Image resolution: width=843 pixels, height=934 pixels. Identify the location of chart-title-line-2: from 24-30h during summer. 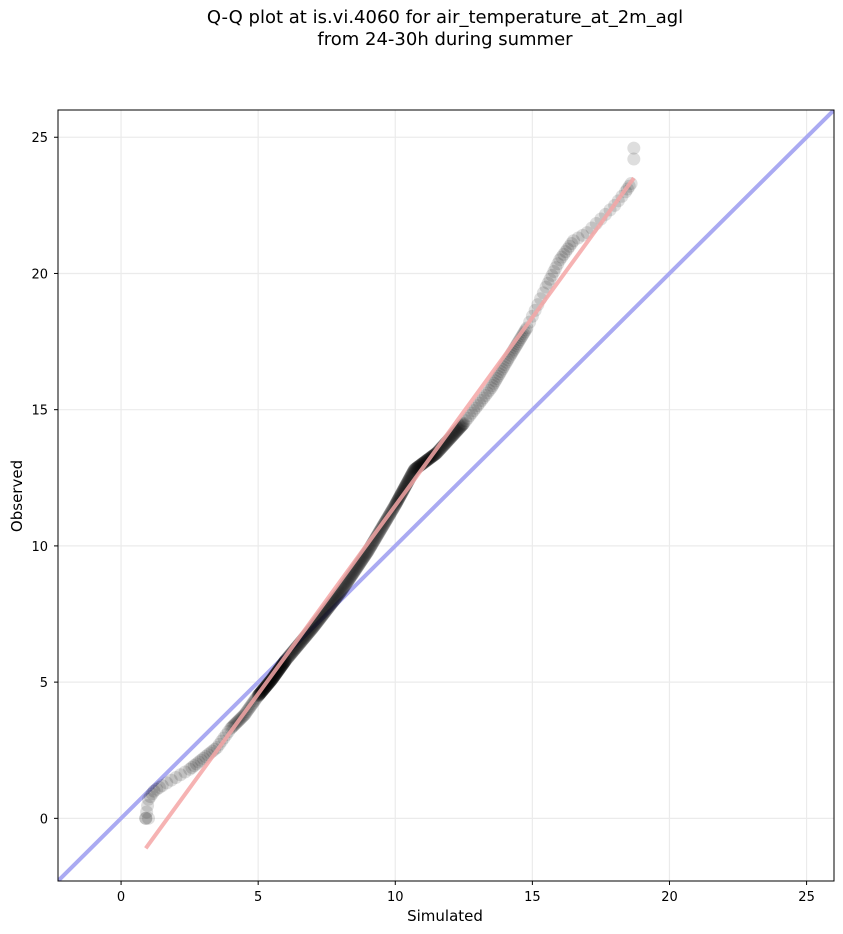
(445, 39).